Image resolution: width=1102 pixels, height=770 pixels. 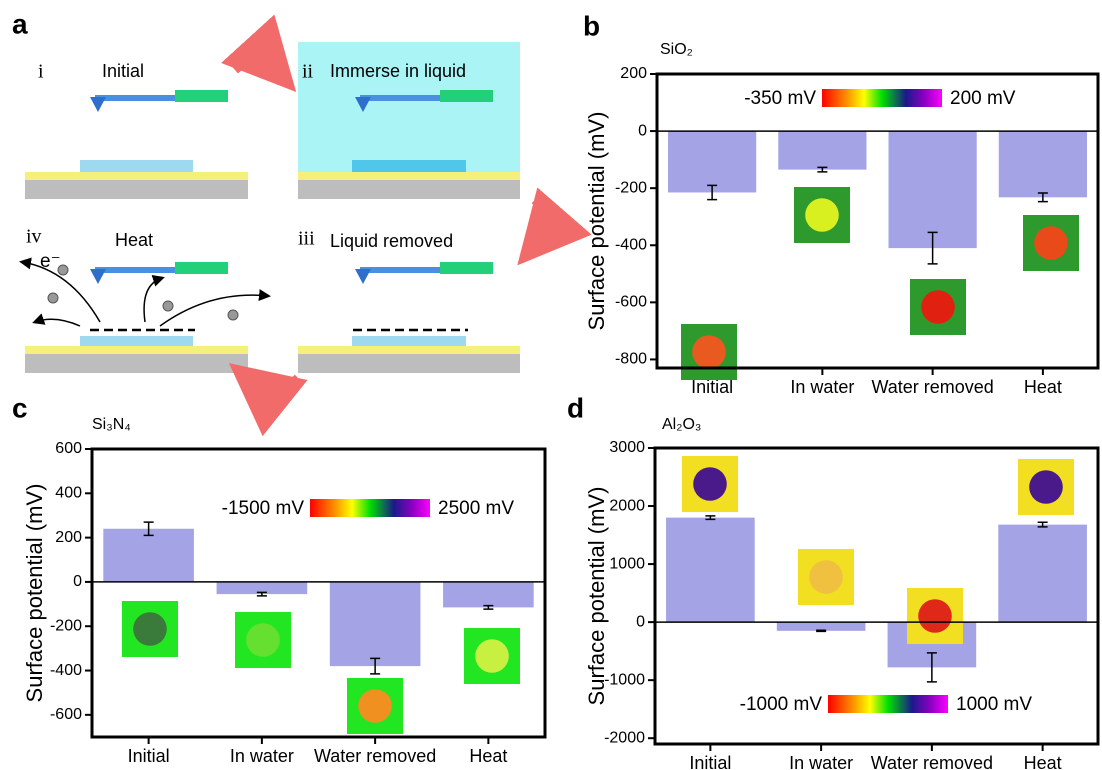 What do you see at coordinates (263, 508) in the screenshot?
I see `colorbar-min: -1500 mV` at bounding box center [263, 508].